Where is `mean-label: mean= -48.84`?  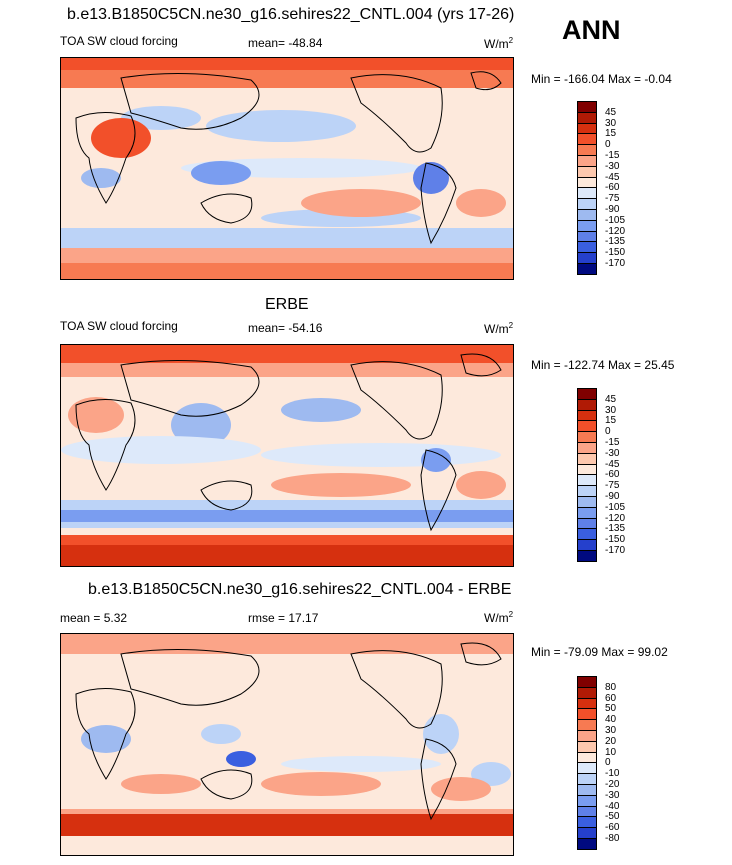
mean-label: mean= -48.84 is located at coordinates (285, 43).